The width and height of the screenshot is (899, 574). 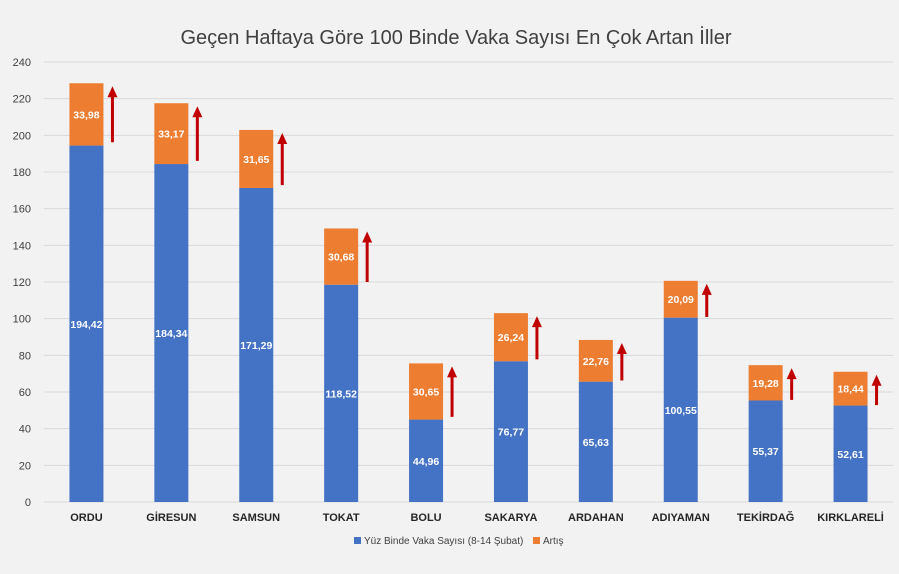 I want to click on data-label-cases: 55,37, so click(x=766, y=452).